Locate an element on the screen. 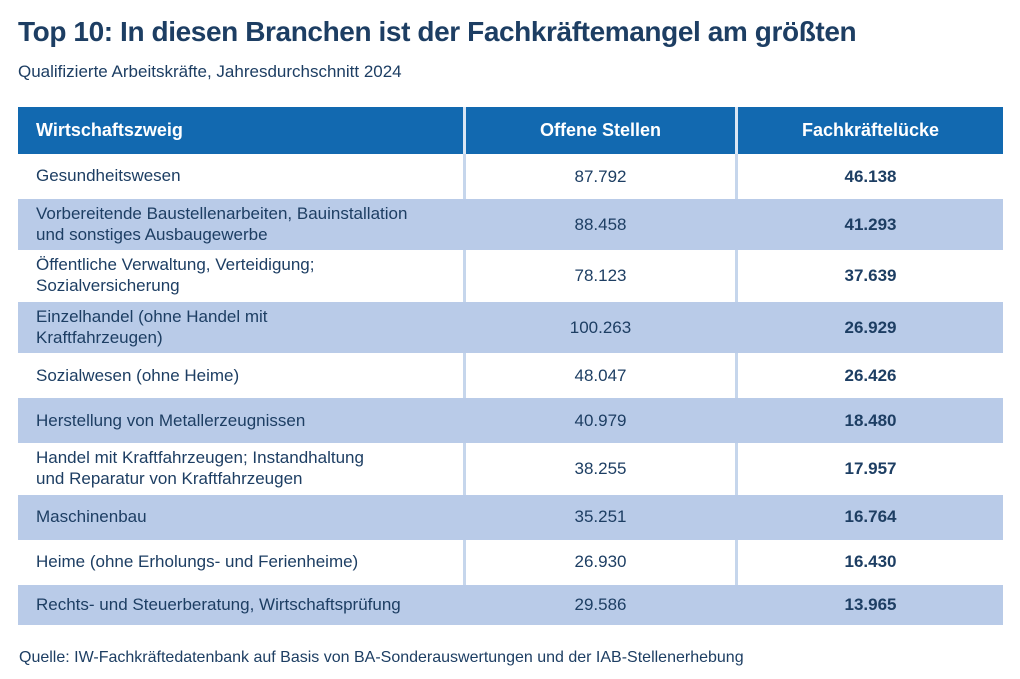 This screenshot has height=679, width=1020. branch-cell: Heime (ohne Erholungs- und Ferienheime) is located at coordinates (197, 561).